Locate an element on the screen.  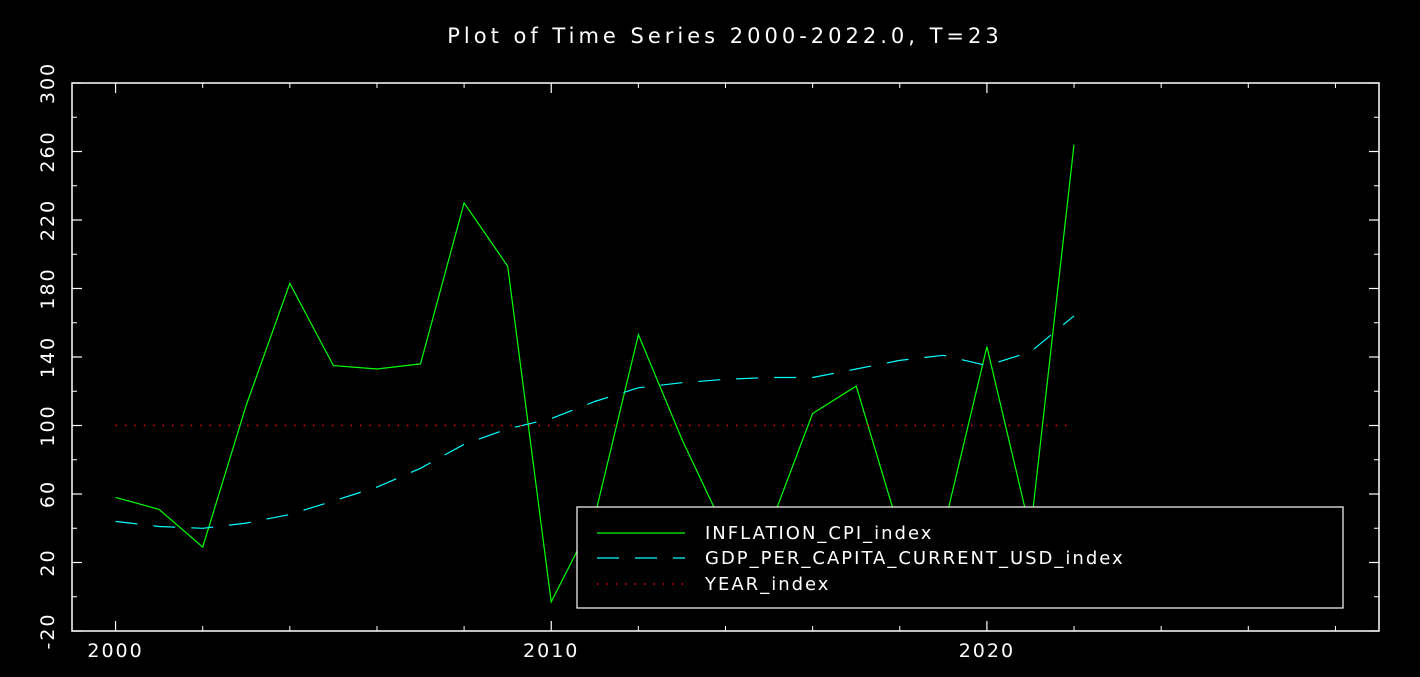
y-tick-label: 220 is located at coordinates (48, 220).